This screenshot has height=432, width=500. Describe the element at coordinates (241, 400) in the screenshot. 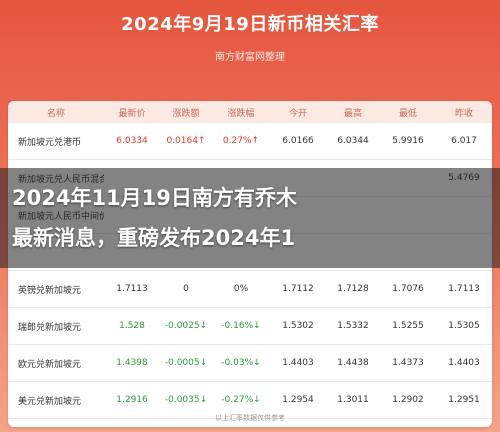

I see `row-pct: -0.27%↓` at that location.